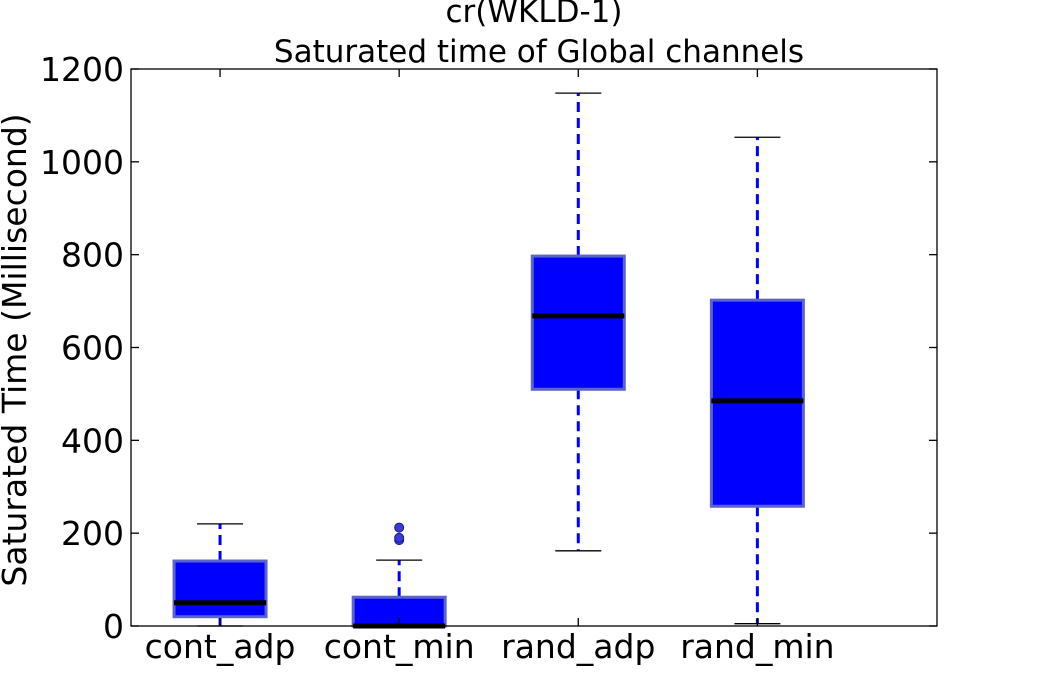 This screenshot has width=1041, height=696. What do you see at coordinates (17, 349) in the screenshot?
I see `y-axis-label: Saturated Time (Millisecond)` at bounding box center [17, 349].